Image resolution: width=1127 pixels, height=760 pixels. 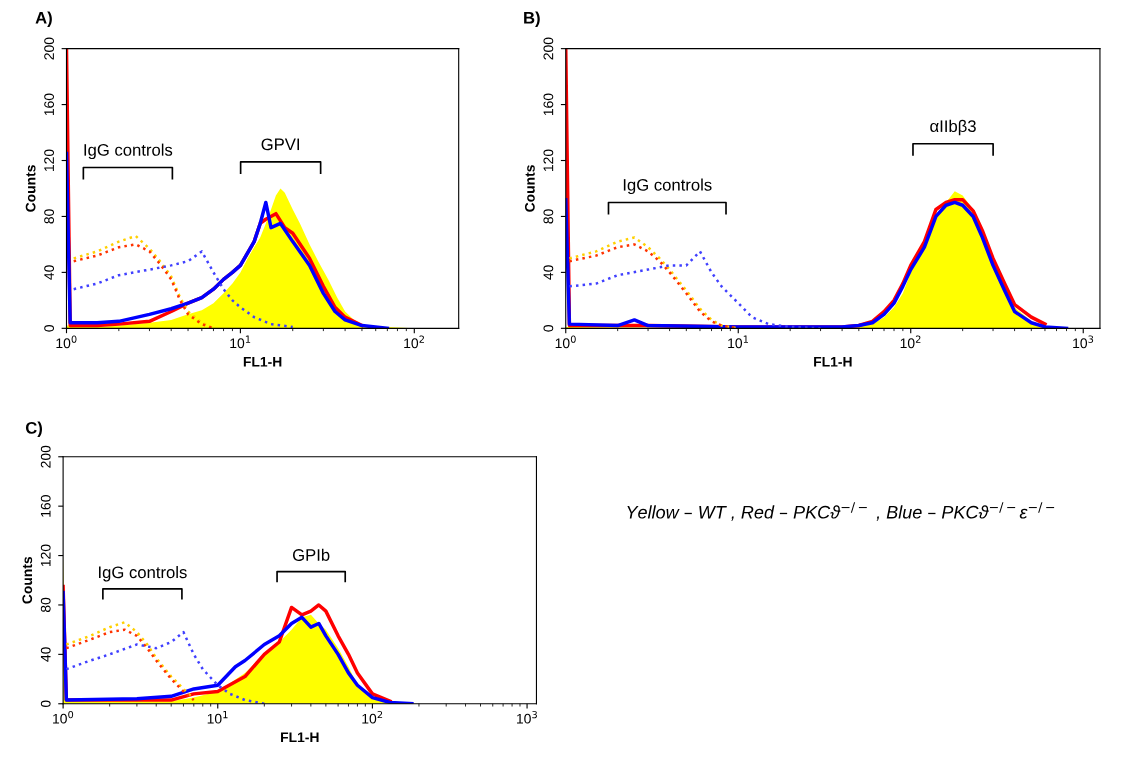 What do you see at coordinates (33, 429) in the screenshot?
I see `chart-title: C)` at bounding box center [33, 429].